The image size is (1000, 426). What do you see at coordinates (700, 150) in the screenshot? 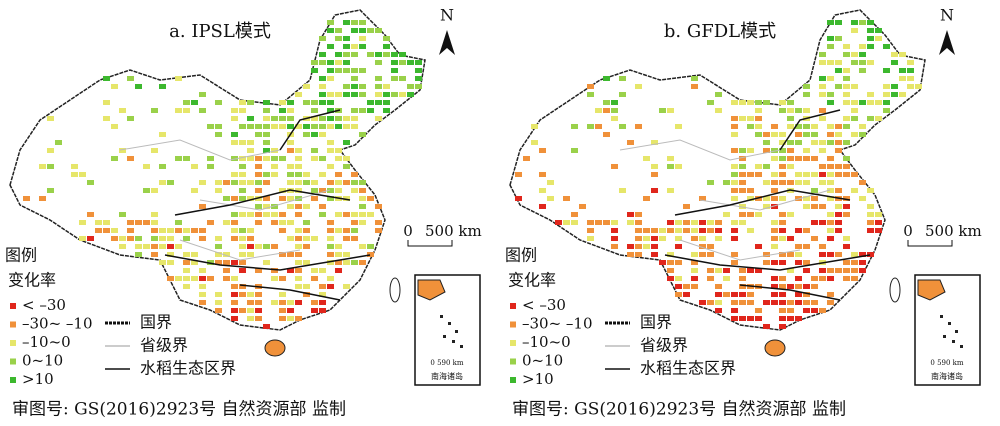
I see `province-boundary` at bounding box center [700, 150].